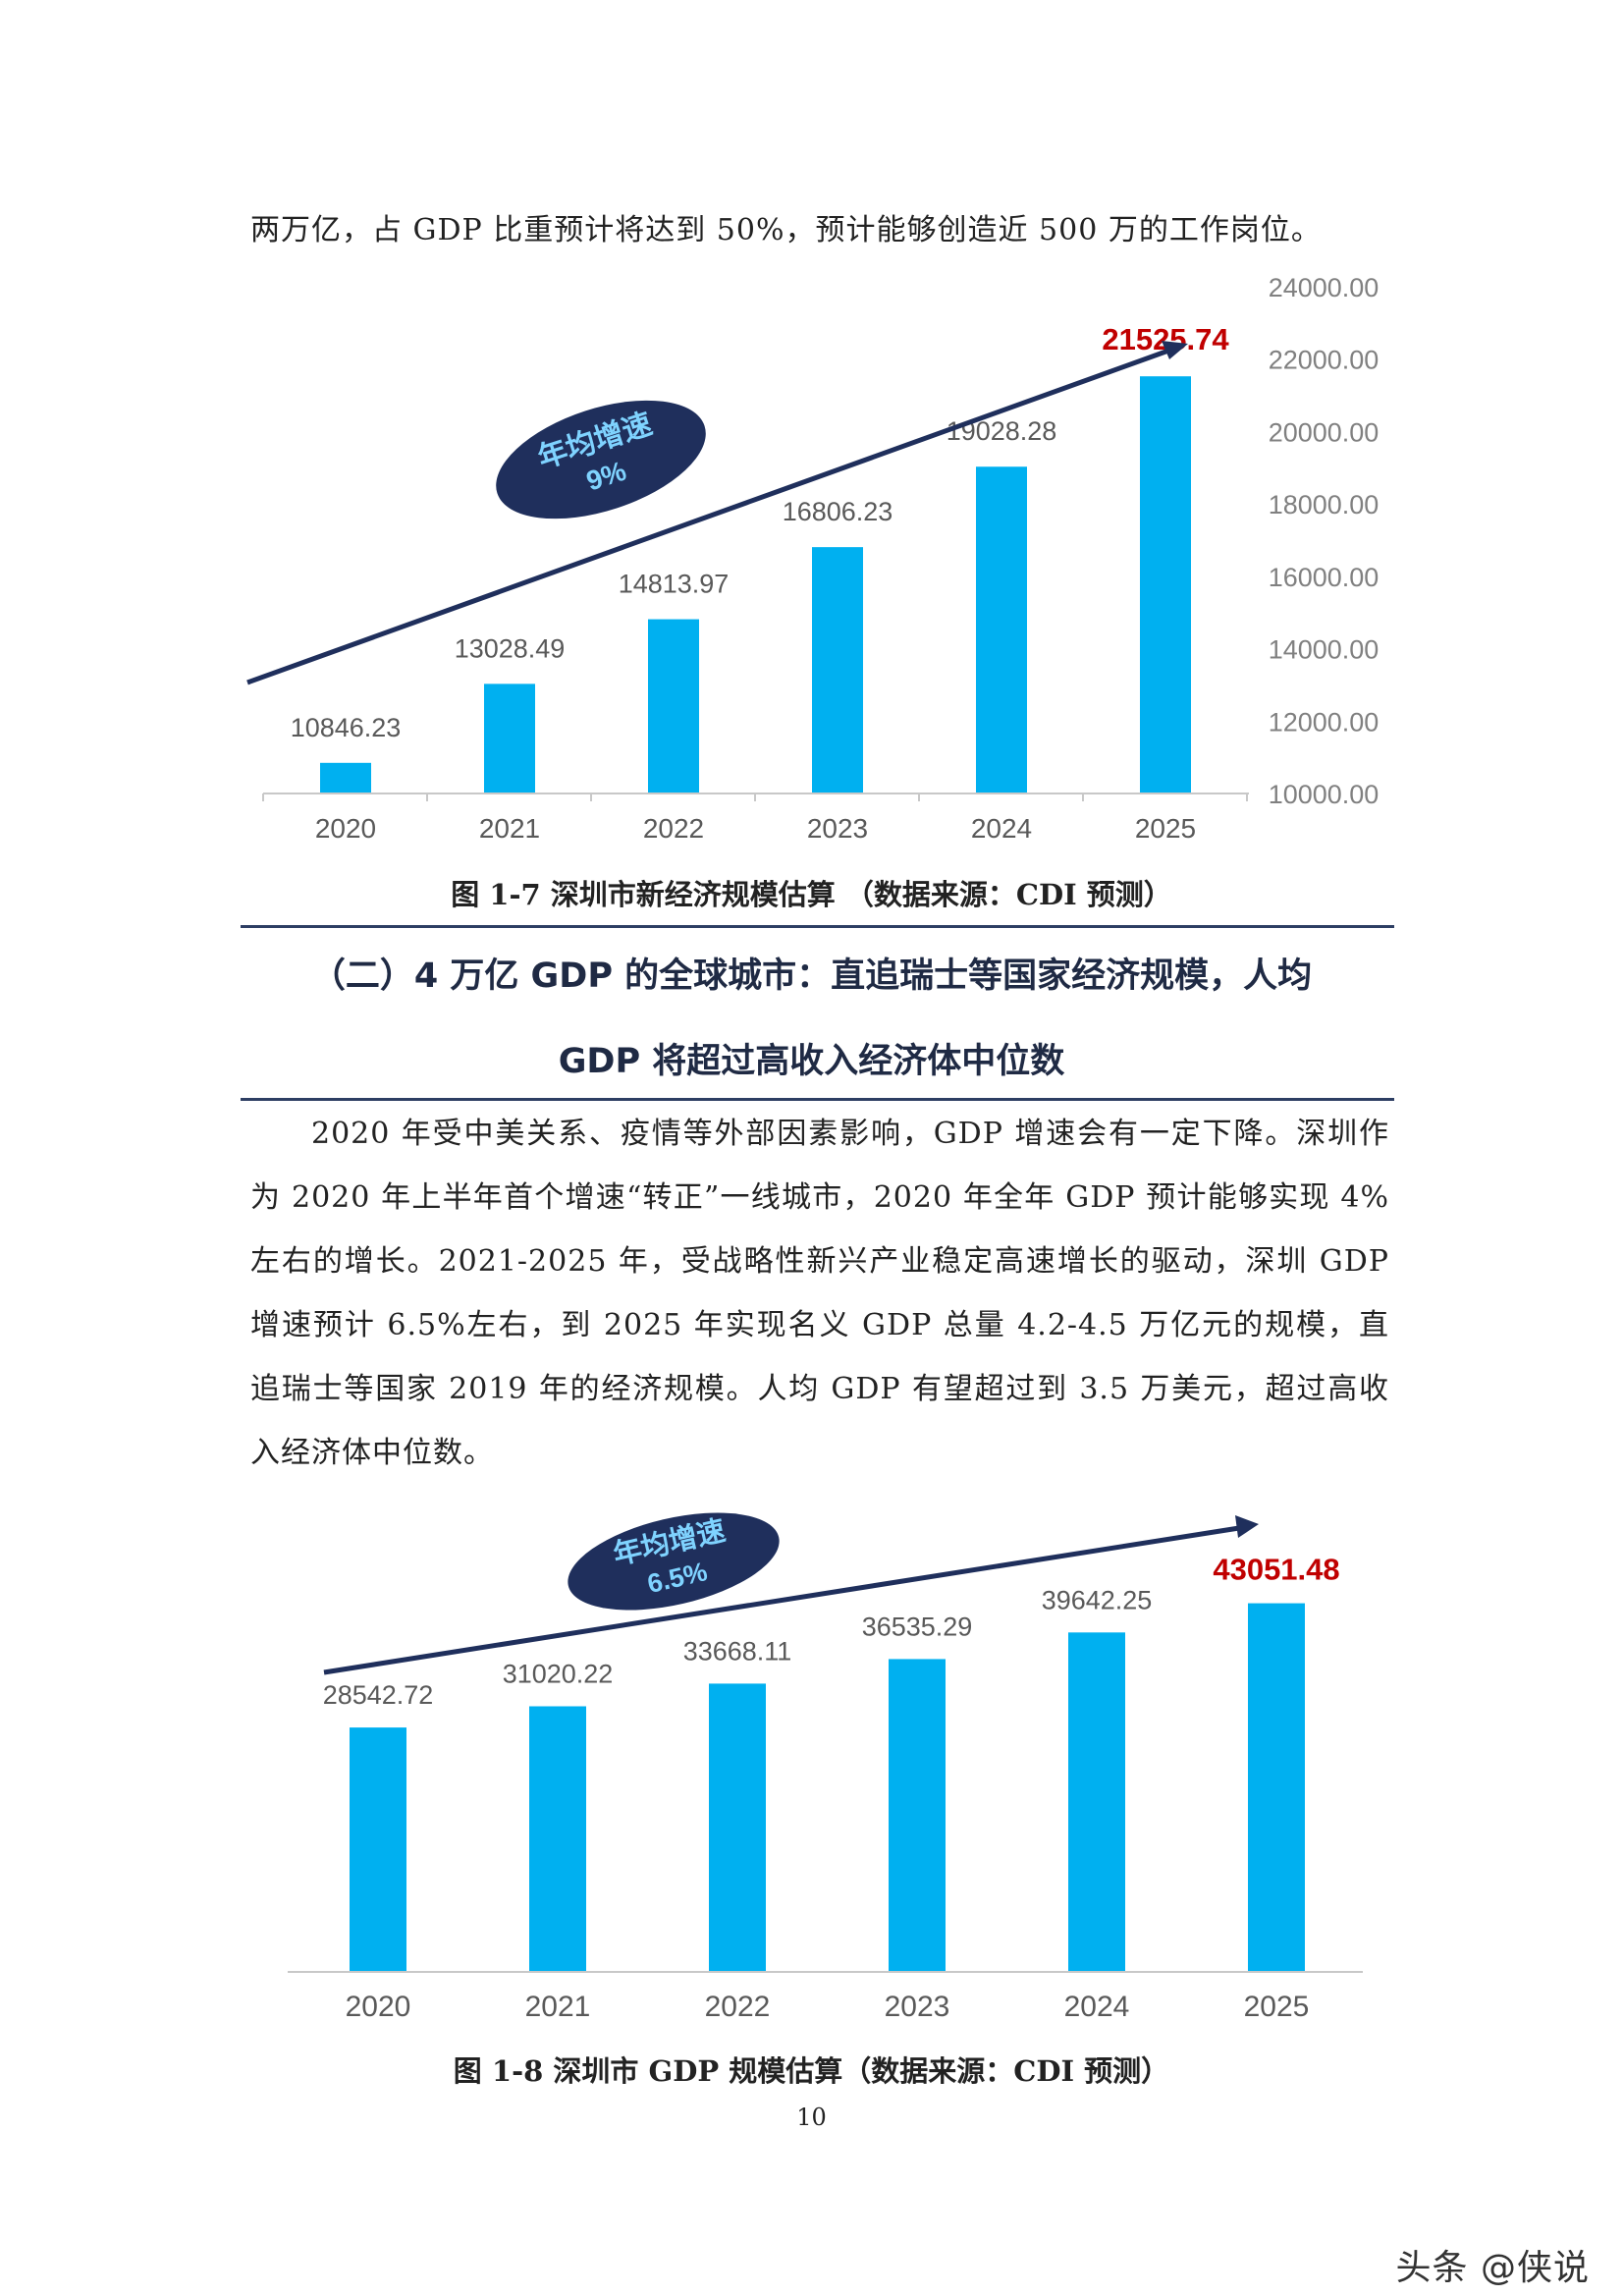  Describe the element at coordinates (1001, 828) in the screenshot. I see `chart1-category-label-2024: 2024` at that location.